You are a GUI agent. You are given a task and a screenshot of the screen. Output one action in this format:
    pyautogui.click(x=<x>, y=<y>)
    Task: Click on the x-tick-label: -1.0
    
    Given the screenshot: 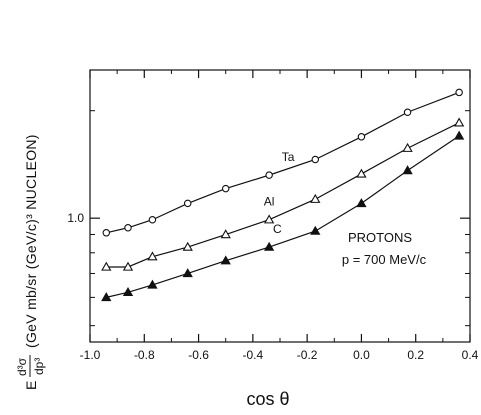 What is the action you would take?
    pyautogui.click(x=90, y=355)
    